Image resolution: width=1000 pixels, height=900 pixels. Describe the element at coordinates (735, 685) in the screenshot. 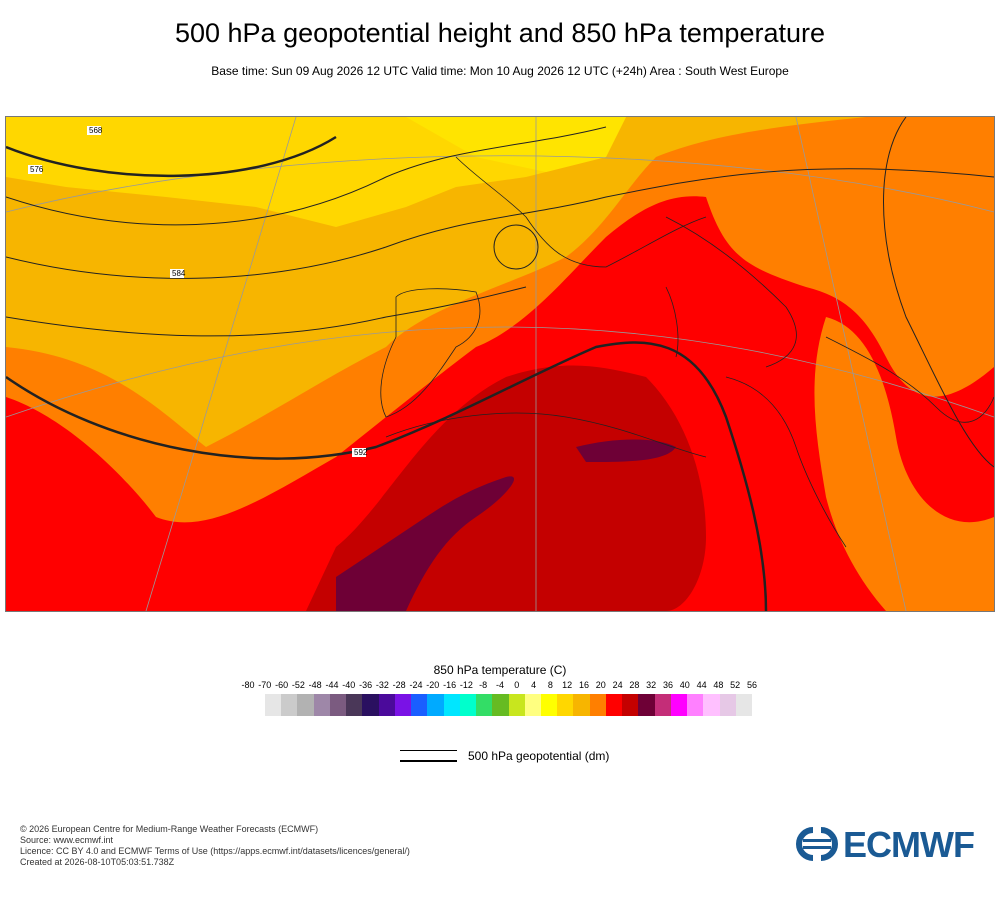

I see `colorbar-tick-label: 52` at that location.